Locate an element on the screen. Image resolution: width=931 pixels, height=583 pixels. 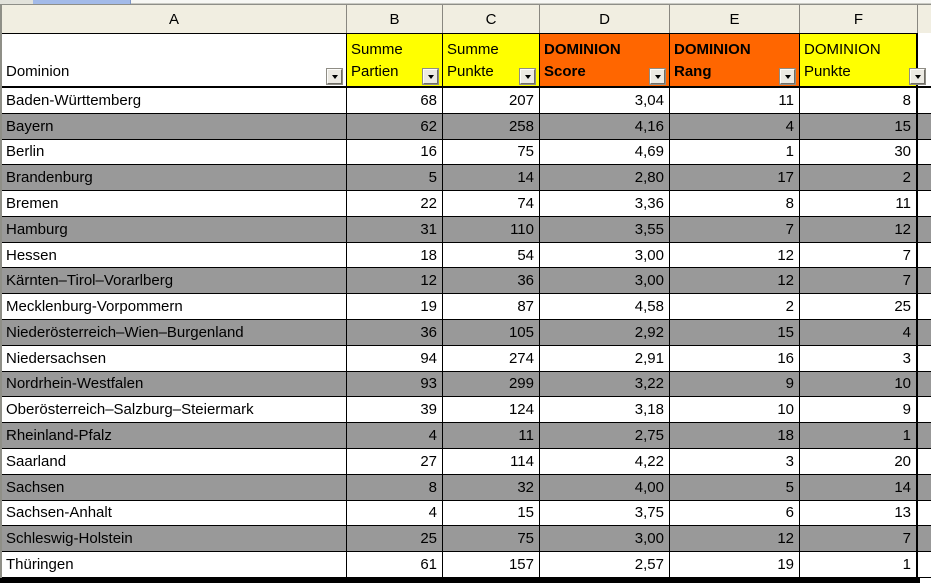
cell-dominion-name: Berlin is located at coordinates (174, 152).